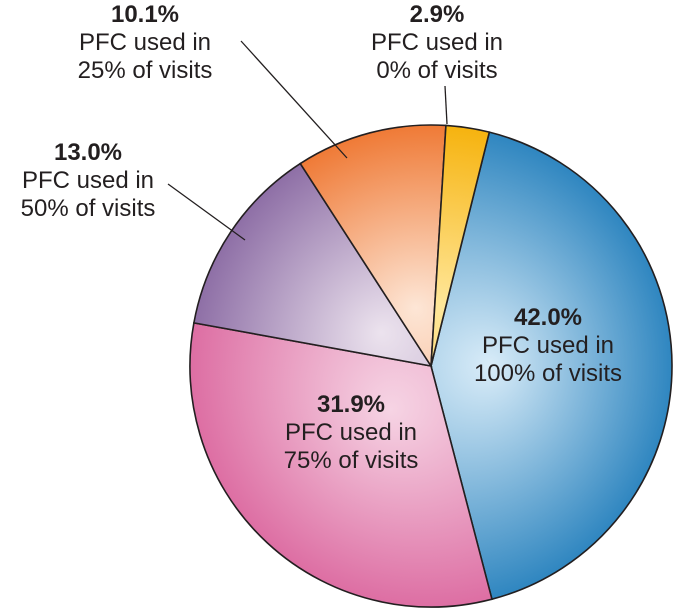  I want to click on pie-slice-13-0pct, so click(312, 265).